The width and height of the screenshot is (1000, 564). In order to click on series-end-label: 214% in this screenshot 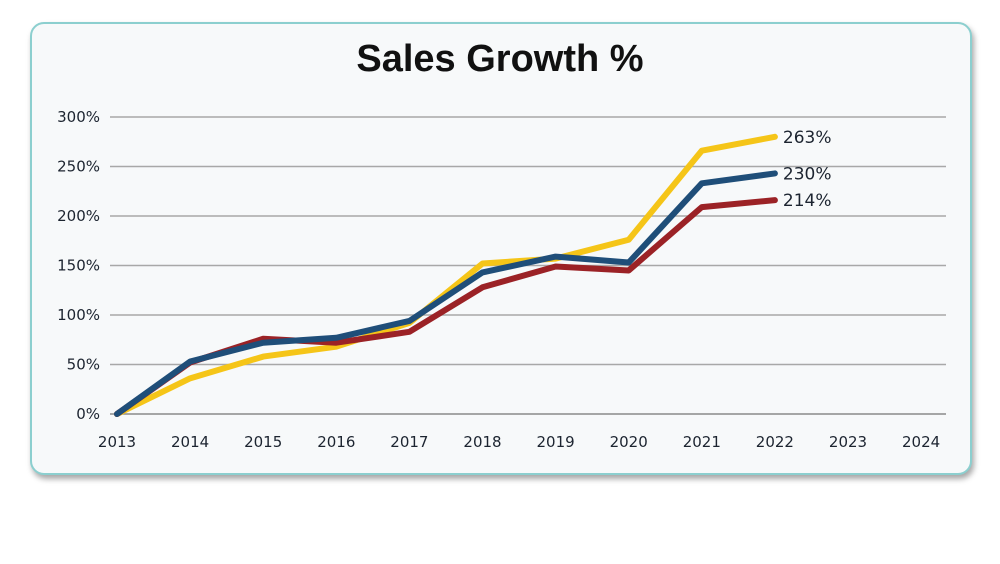, I will do `click(807, 201)`.